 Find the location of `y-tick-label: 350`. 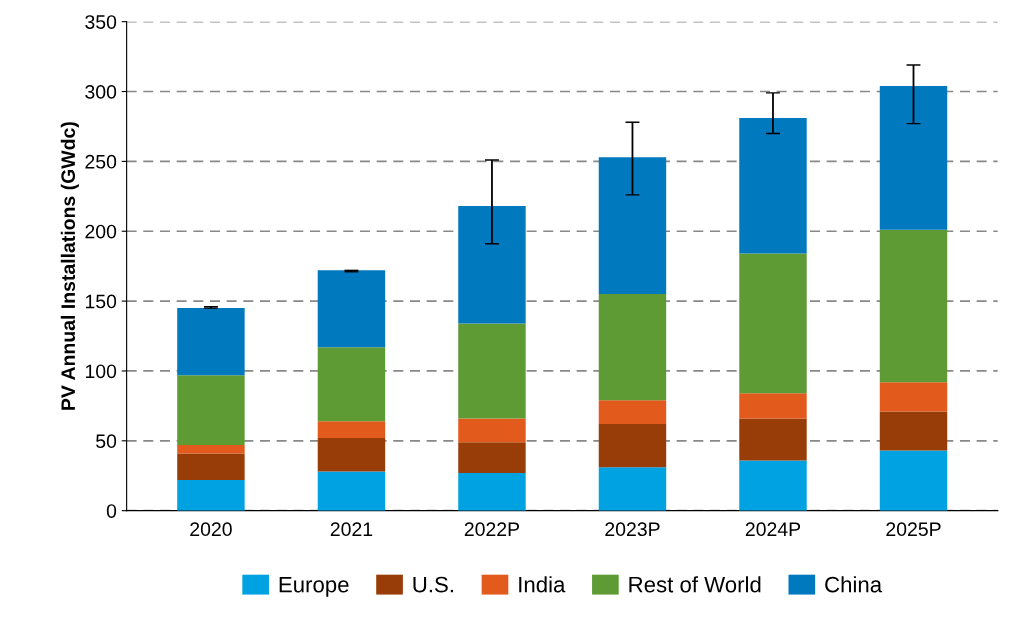

y-tick-label: 350 is located at coordinates (101, 22).